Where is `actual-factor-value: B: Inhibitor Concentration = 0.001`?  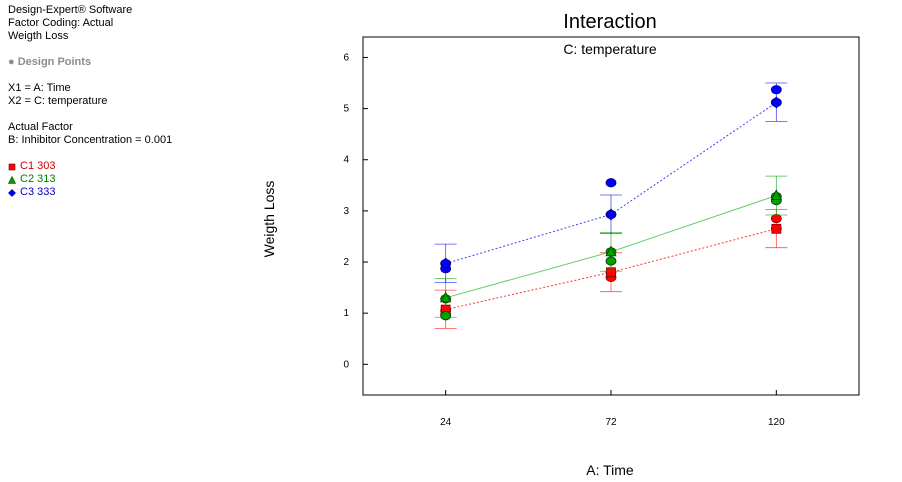
actual-factor-value: B: Inhibitor Concentration = 0.001 is located at coordinates (90, 140).